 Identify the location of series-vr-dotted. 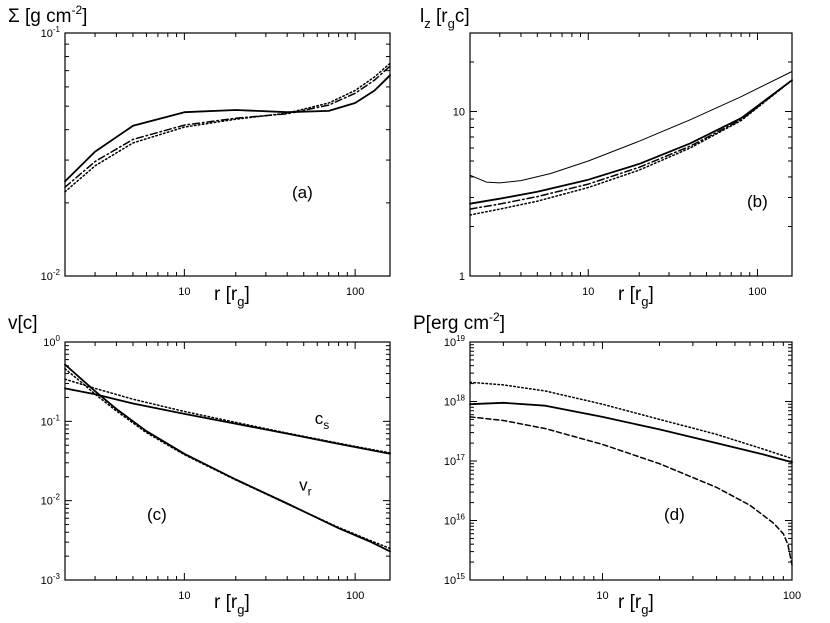
(227, 459).